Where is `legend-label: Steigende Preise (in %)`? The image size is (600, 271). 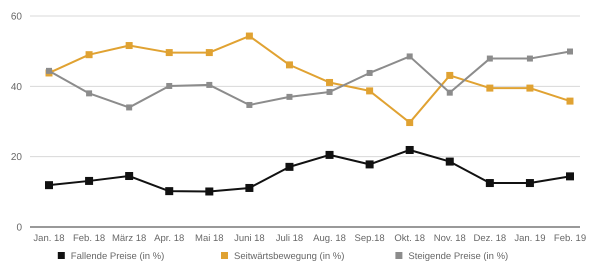 legend-label: Steigende Preise (in %) is located at coordinates (458, 256).